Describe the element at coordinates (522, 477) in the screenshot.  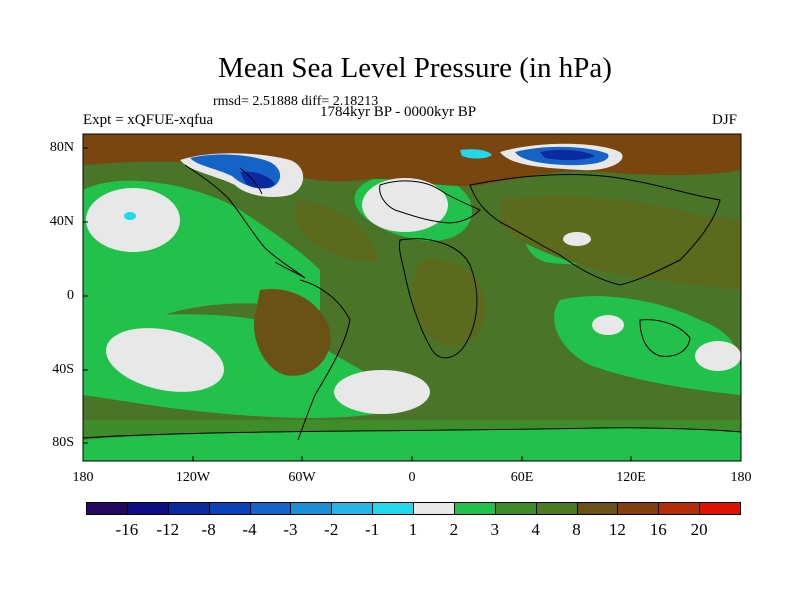
I see `x-tick-60e: 60E` at that location.